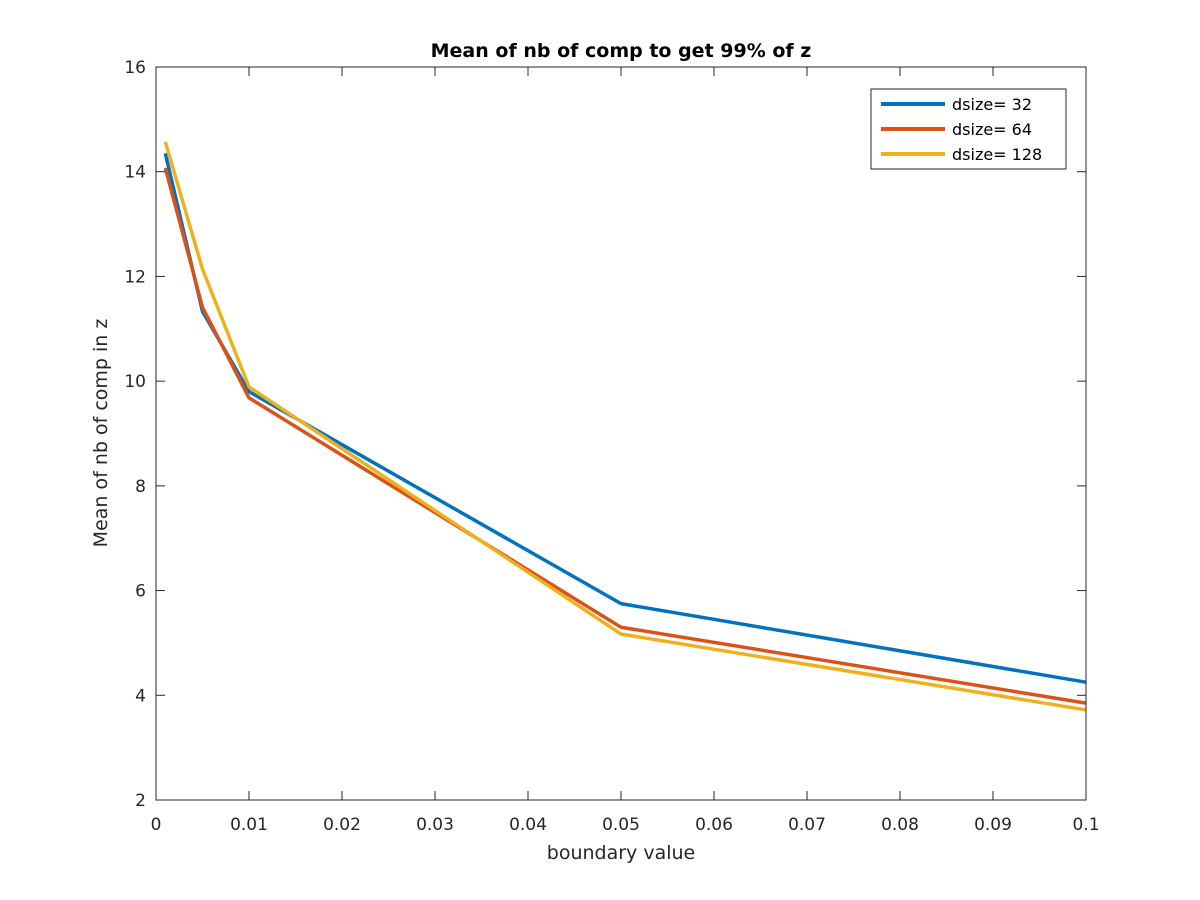 The height and width of the screenshot is (900, 1200). I want to click on y-tick-label: 10, so click(135, 382).